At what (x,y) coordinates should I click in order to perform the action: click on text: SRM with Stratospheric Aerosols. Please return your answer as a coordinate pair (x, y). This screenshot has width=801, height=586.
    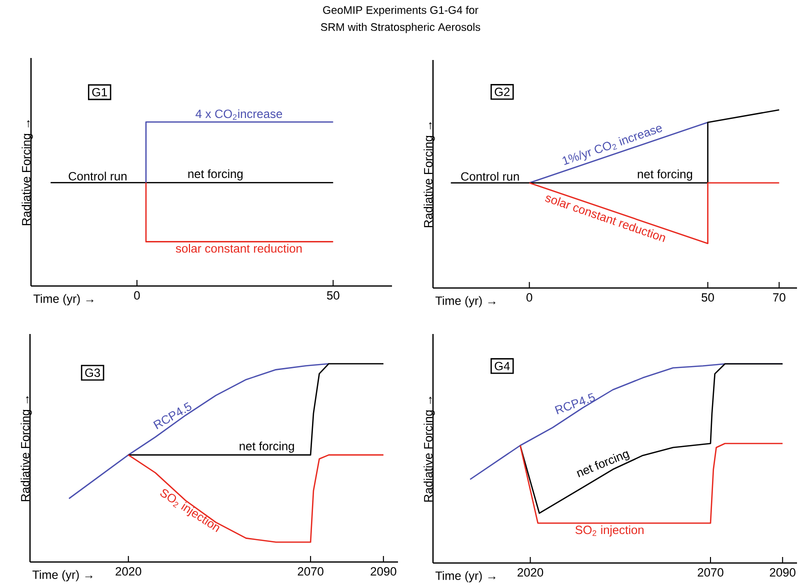
    Looking at the image, I should click on (400, 27).